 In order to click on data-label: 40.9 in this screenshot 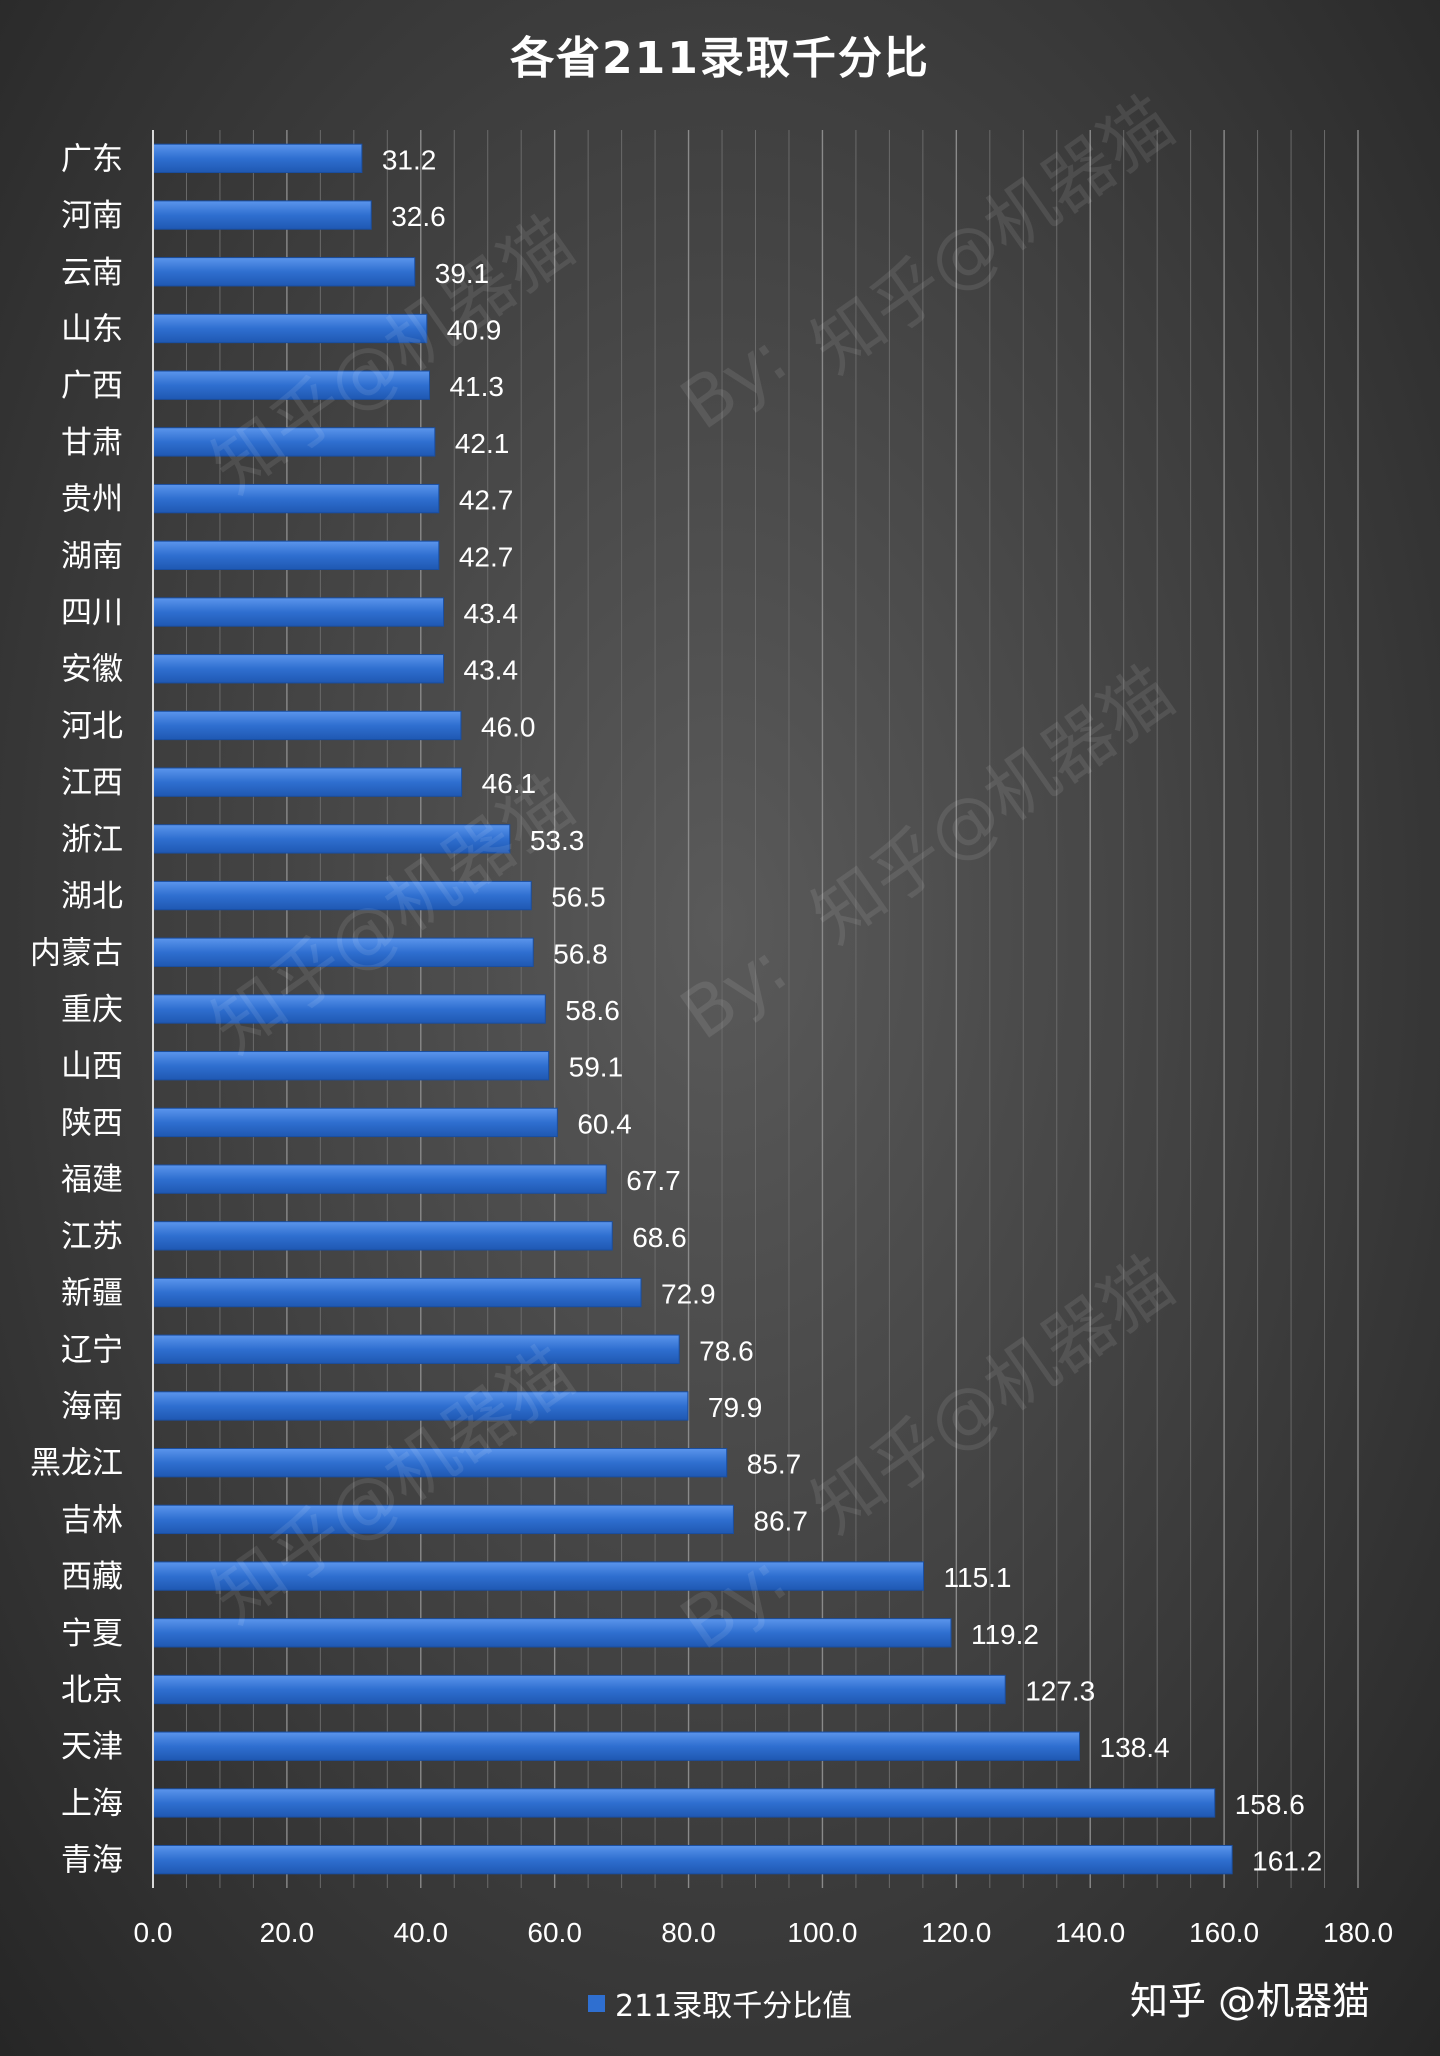, I will do `click(474, 329)`.